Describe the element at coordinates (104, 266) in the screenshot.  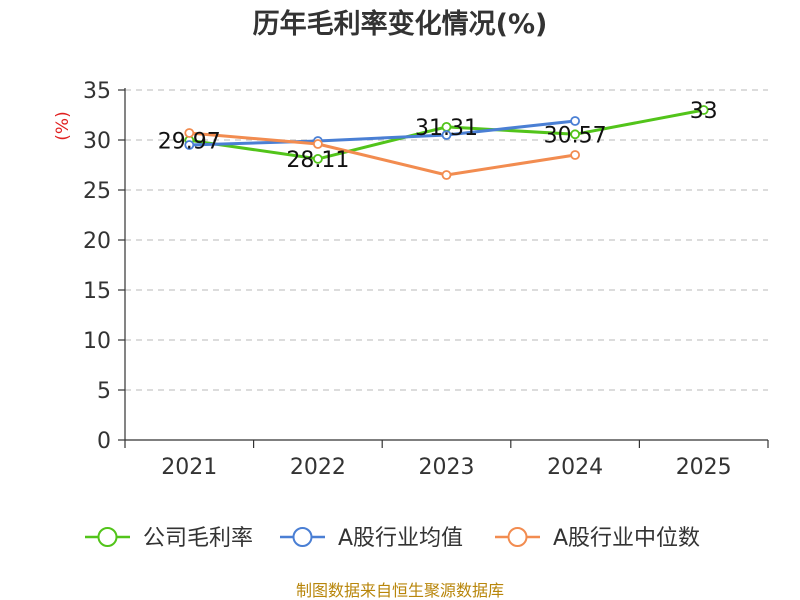
I see `y-axis: 0 5 10 15 20 25 30 35` at that location.